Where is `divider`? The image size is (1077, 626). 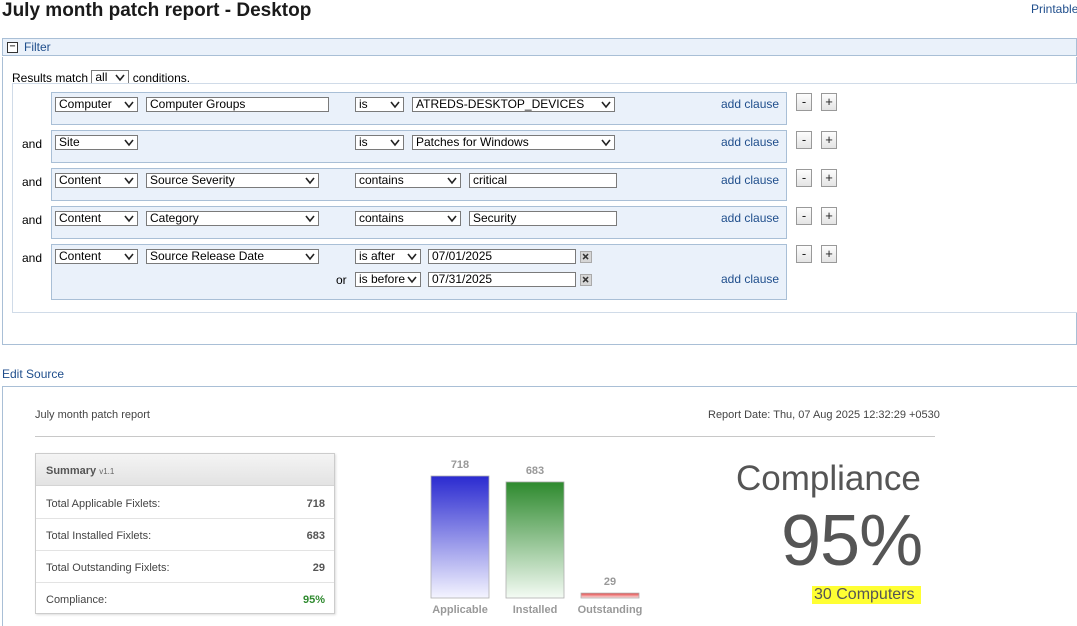 divider is located at coordinates (485, 436).